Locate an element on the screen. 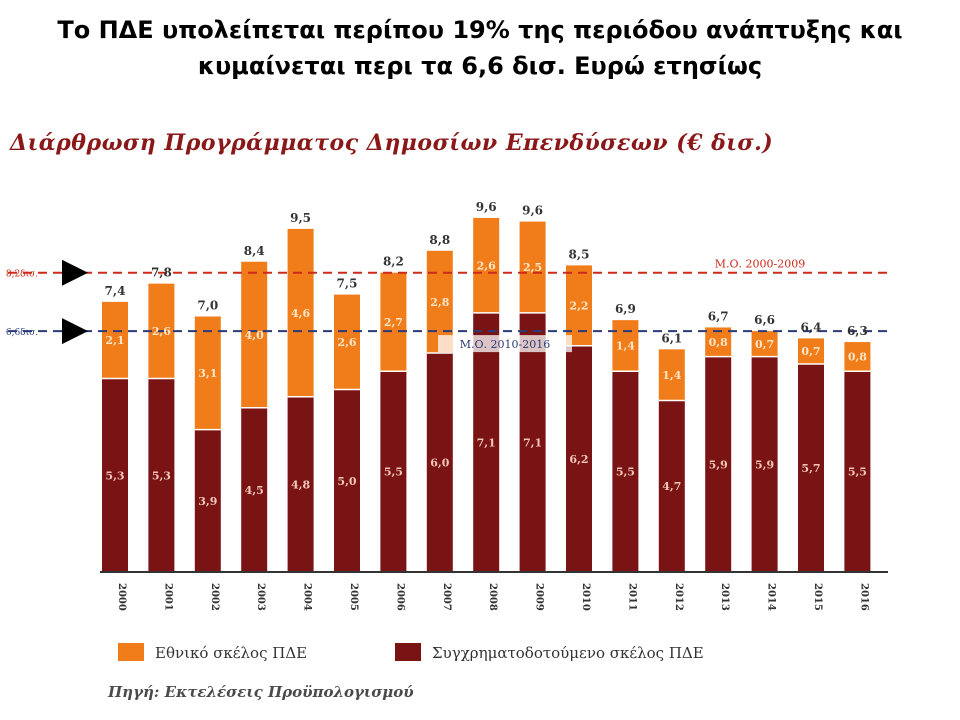  x-tick-label-2013: 2013 is located at coordinates (724, 597).